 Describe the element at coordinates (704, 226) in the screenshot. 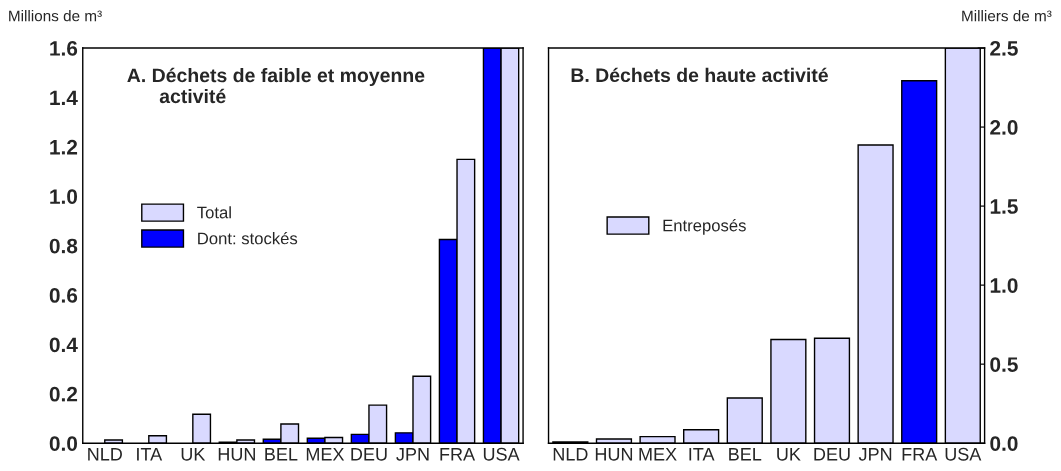

I see `legend-label: Entreposés` at that location.